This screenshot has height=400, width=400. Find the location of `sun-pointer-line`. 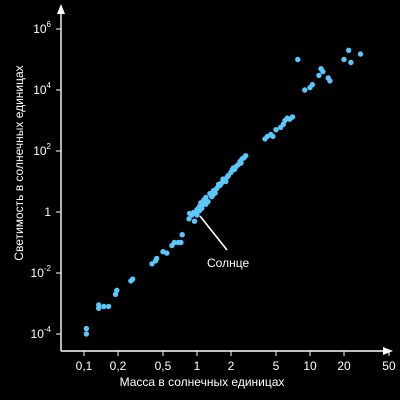

sun-pointer-line is located at coordinates (213, 233).